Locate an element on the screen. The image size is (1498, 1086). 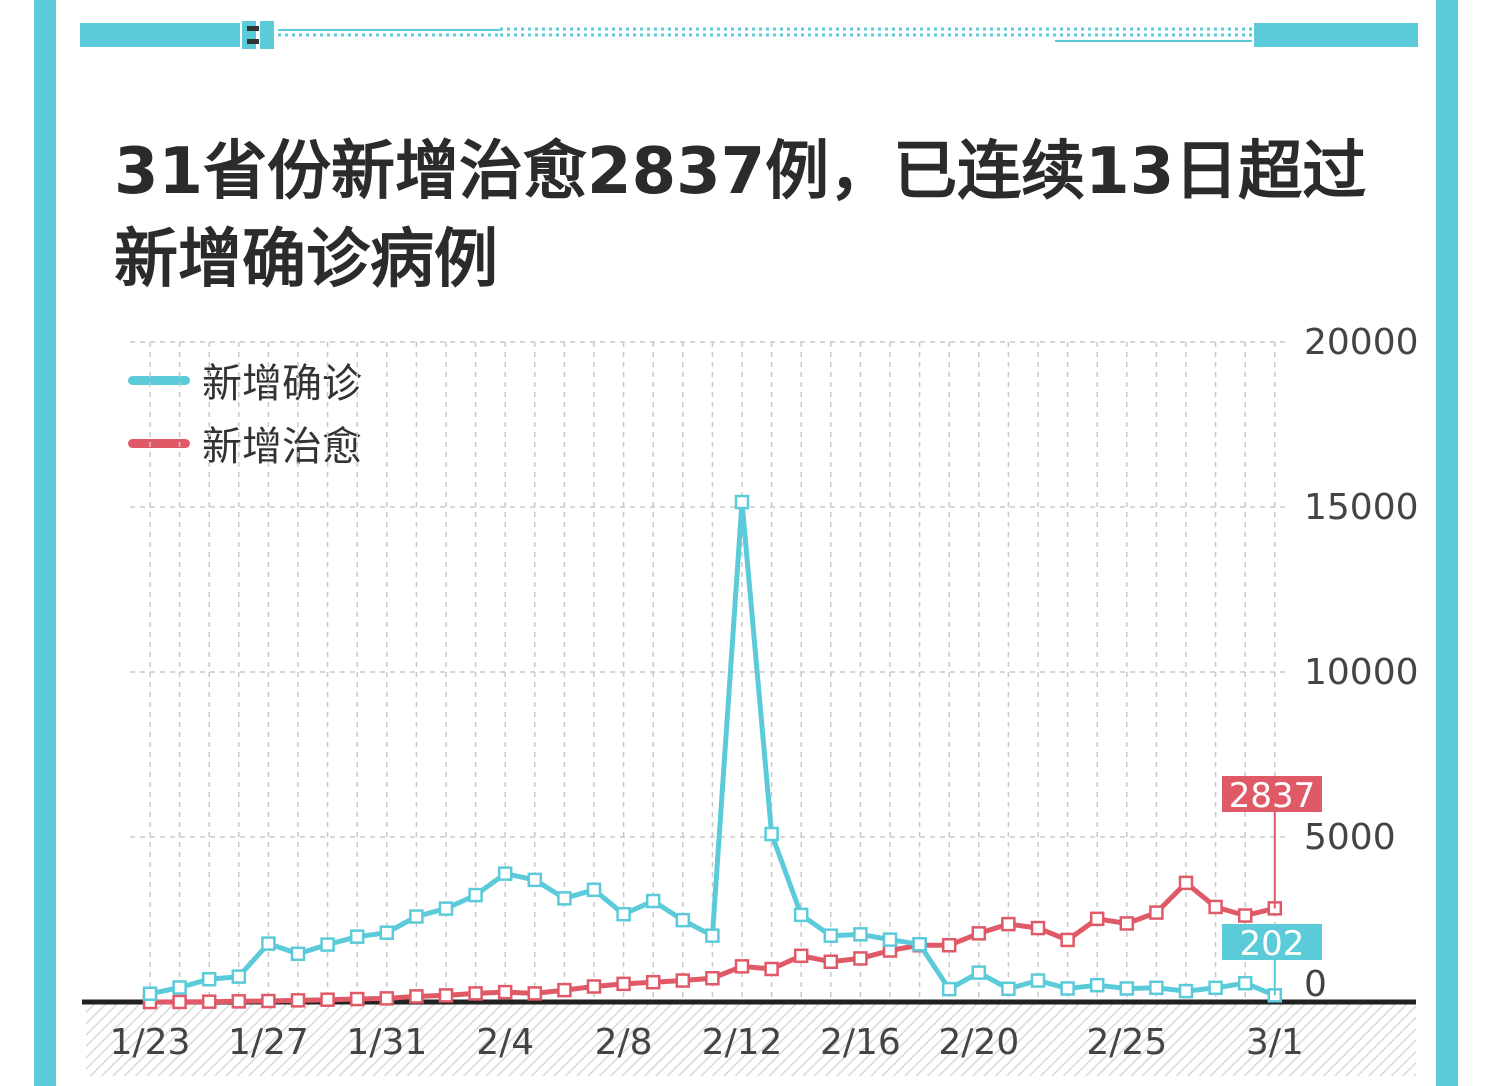
x-tick-label: 2/16 is located at coordinates (860, 1042).